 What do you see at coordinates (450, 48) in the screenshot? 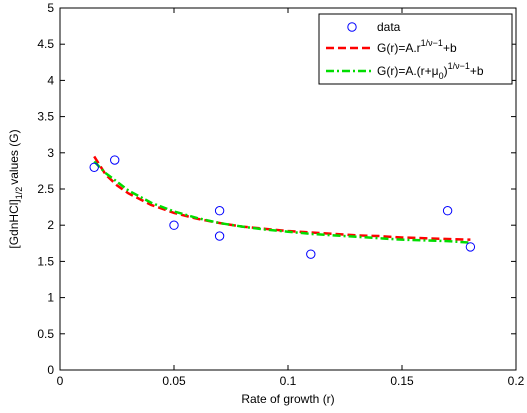
I see `legend-label-power-tail: +b` at bounding box center [450, 48].